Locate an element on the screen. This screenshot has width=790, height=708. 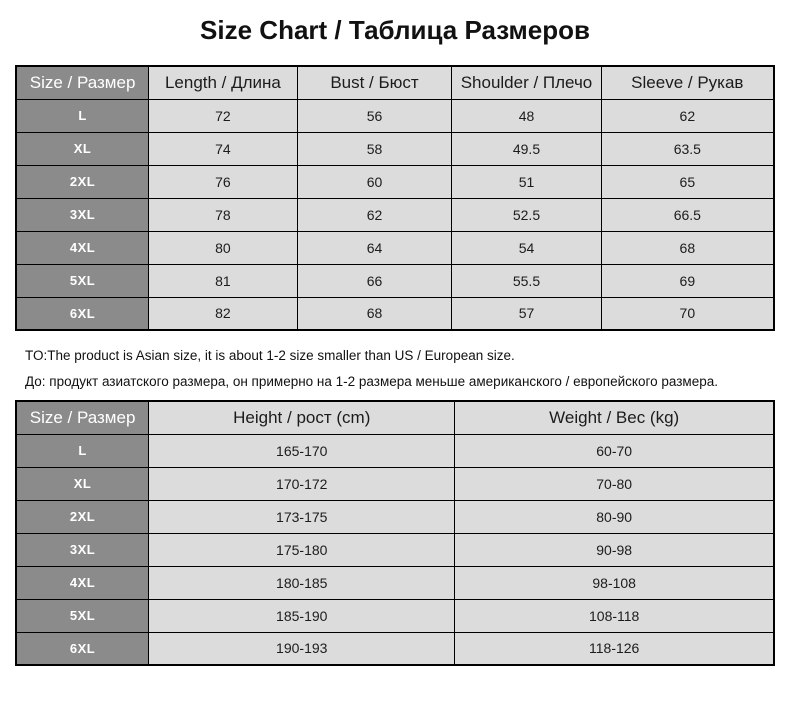
value-cell: 66 is located at coordinates (374, 280).